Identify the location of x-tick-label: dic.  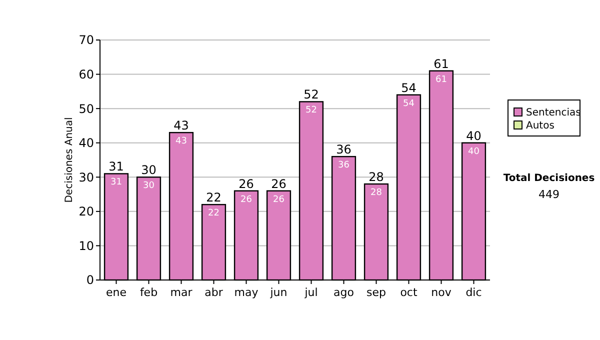
(474, 292).